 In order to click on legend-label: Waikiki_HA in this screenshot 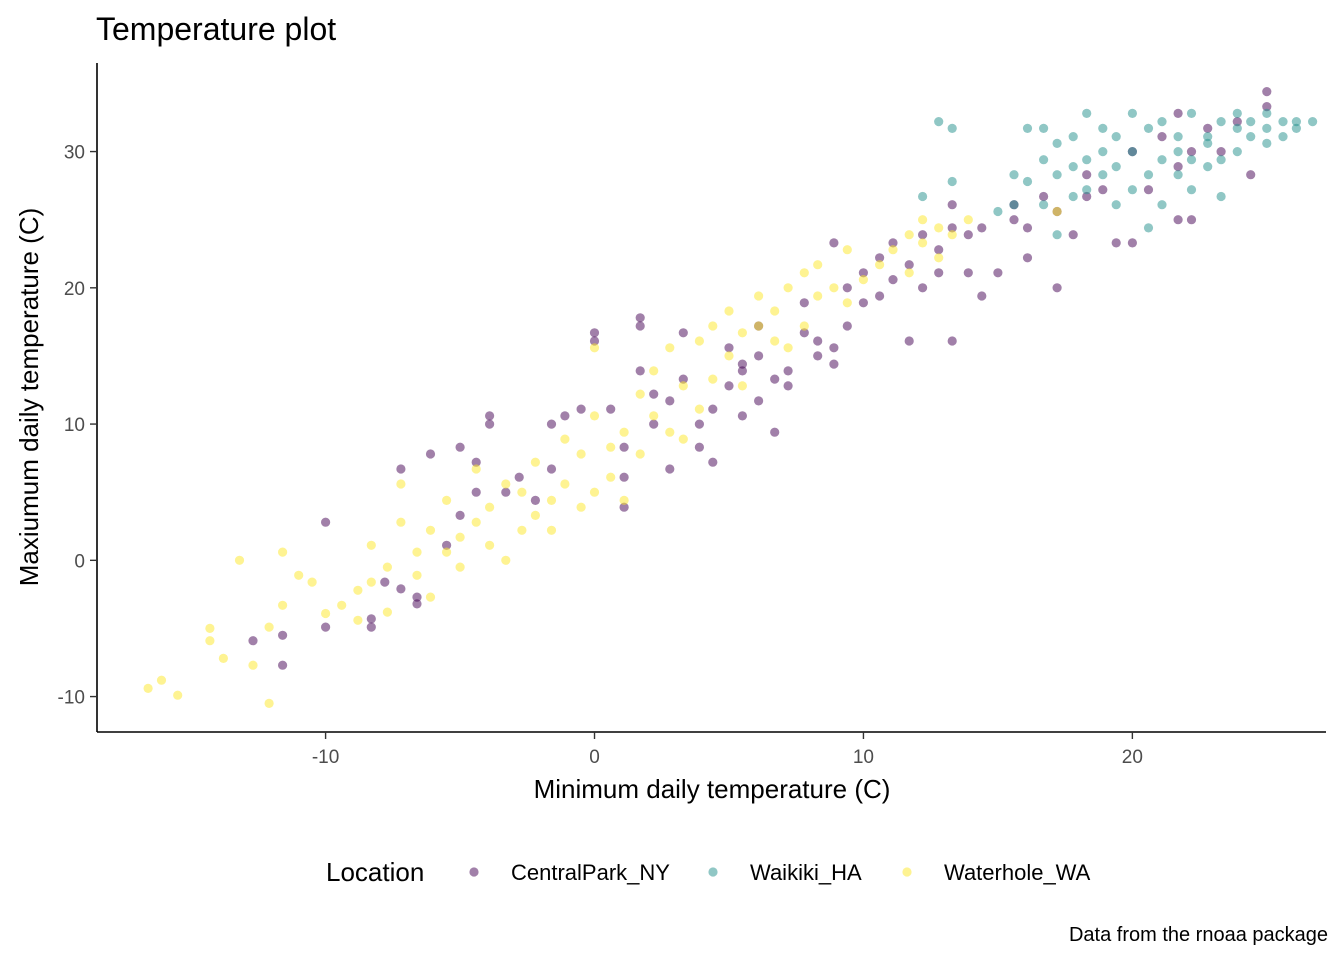, I will do `click(806, 872)`.